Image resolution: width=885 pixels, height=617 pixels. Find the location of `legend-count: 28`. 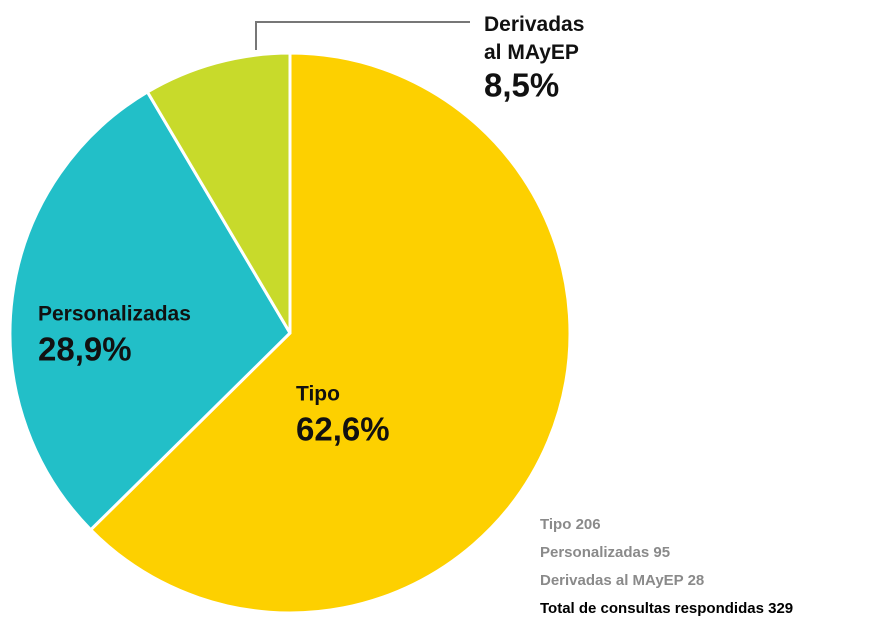

legend-count: 28 is located at coordinates (696, 580).